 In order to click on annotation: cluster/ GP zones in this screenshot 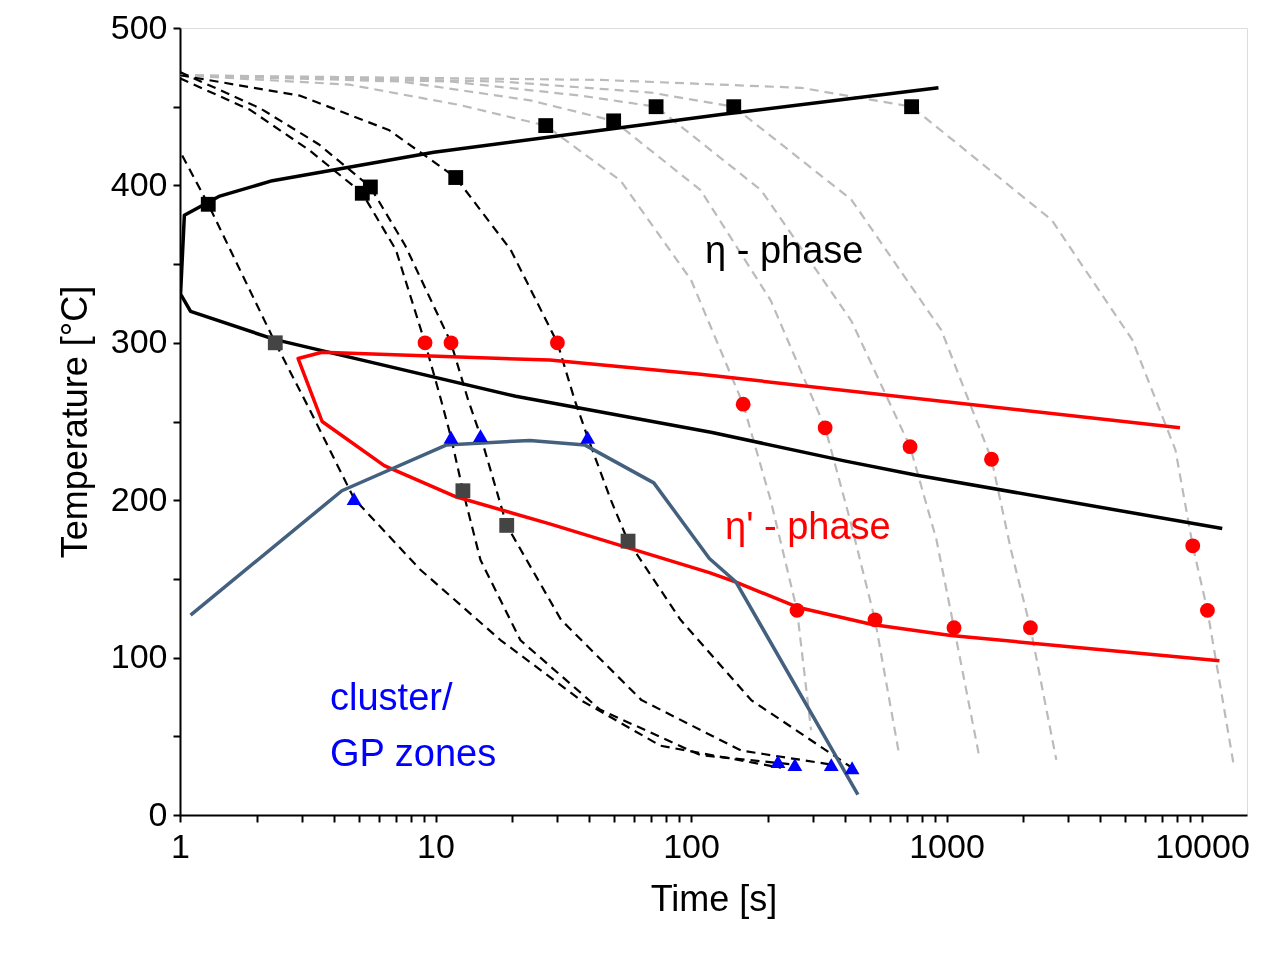, I will do `click(413, 725)`.